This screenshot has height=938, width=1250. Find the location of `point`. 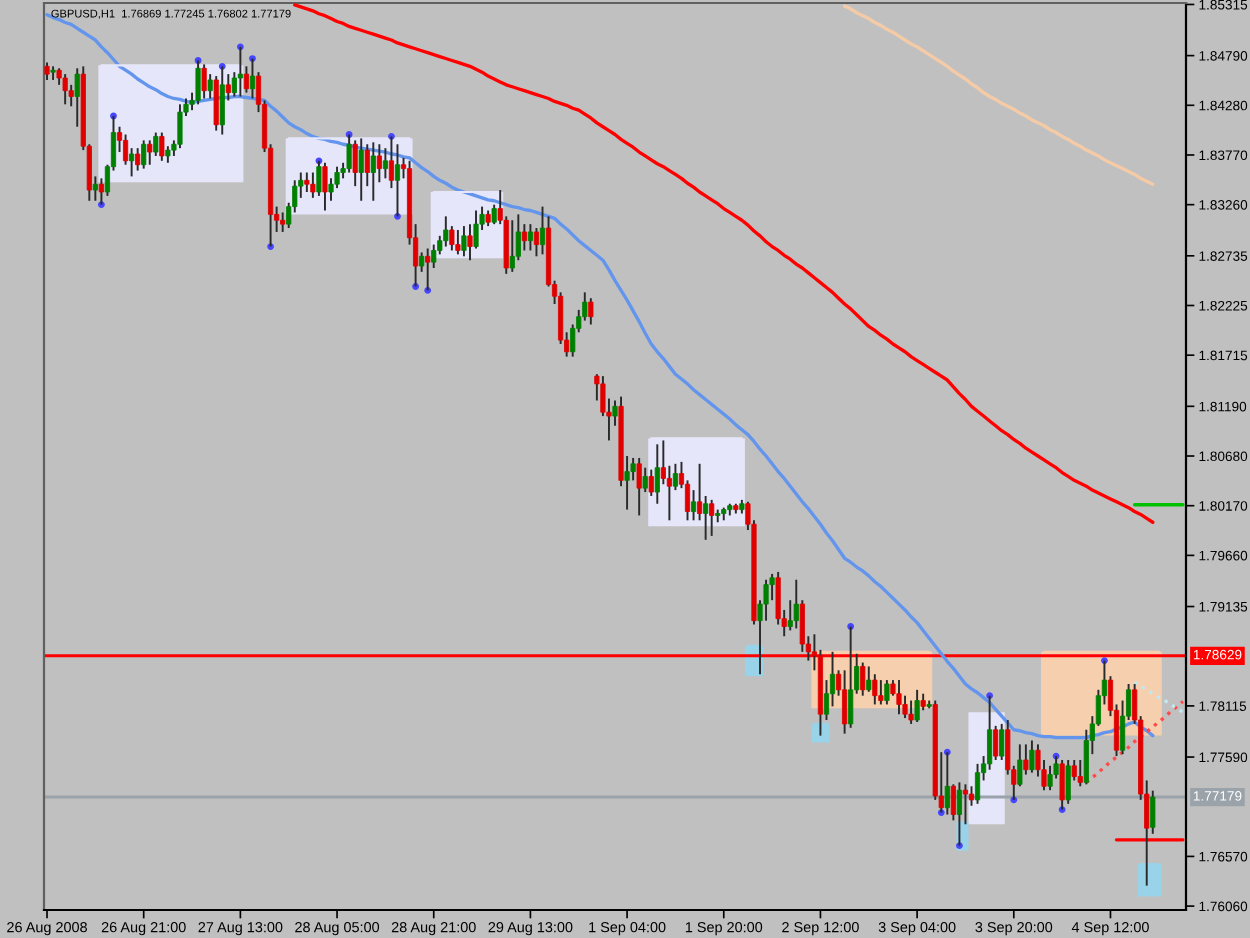

point is located at coordinates (397, 216).